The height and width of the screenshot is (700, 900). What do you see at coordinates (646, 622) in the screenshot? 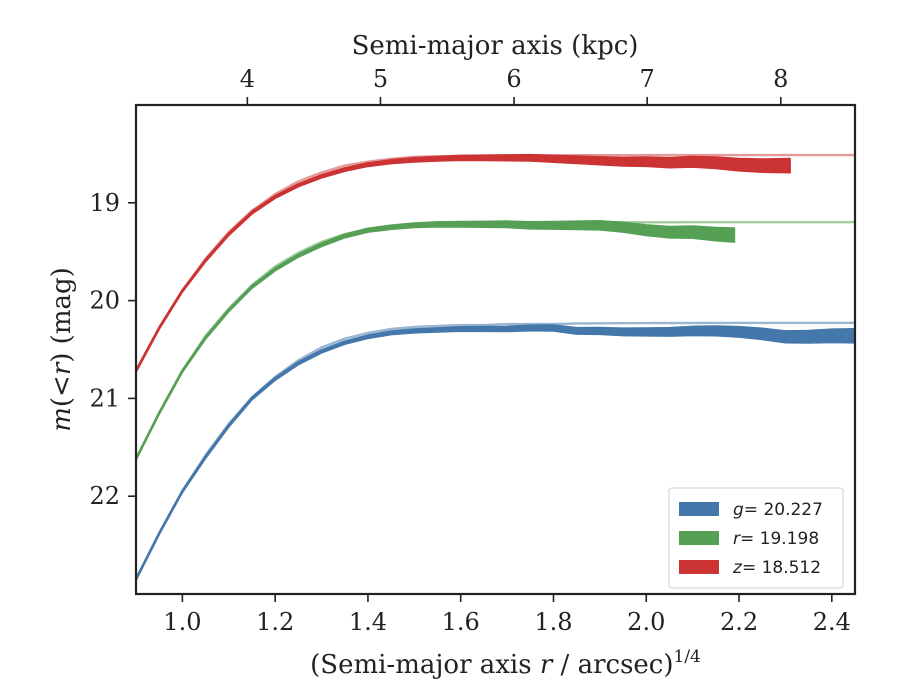
I see `x-tick-label: 2.0` at bounding box center [646, 622].